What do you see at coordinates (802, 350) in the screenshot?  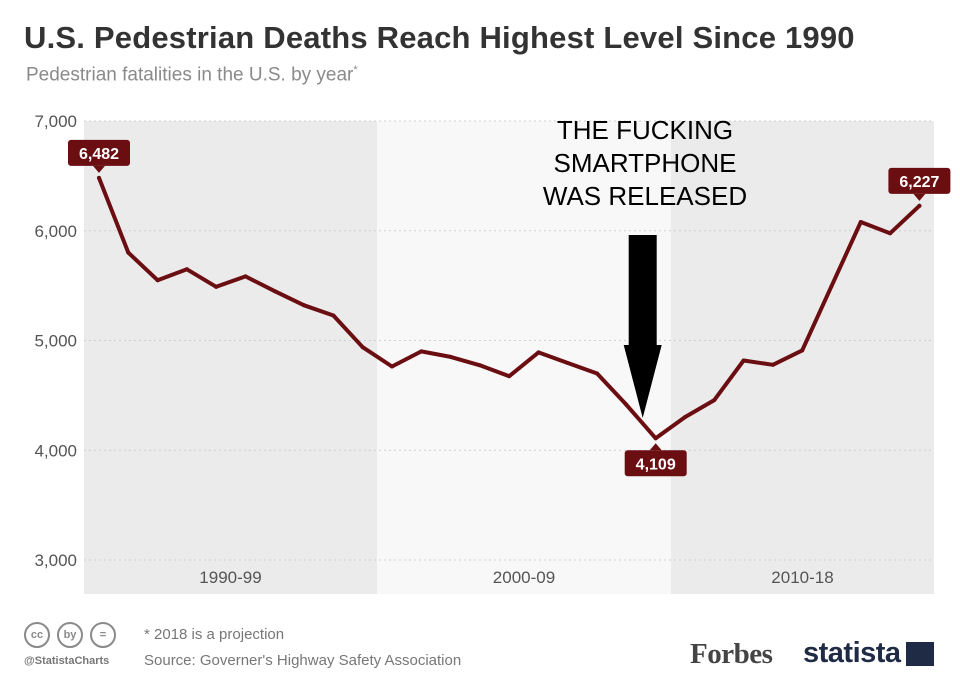 I see `data-point-2014` at bounding box center [802, 350].